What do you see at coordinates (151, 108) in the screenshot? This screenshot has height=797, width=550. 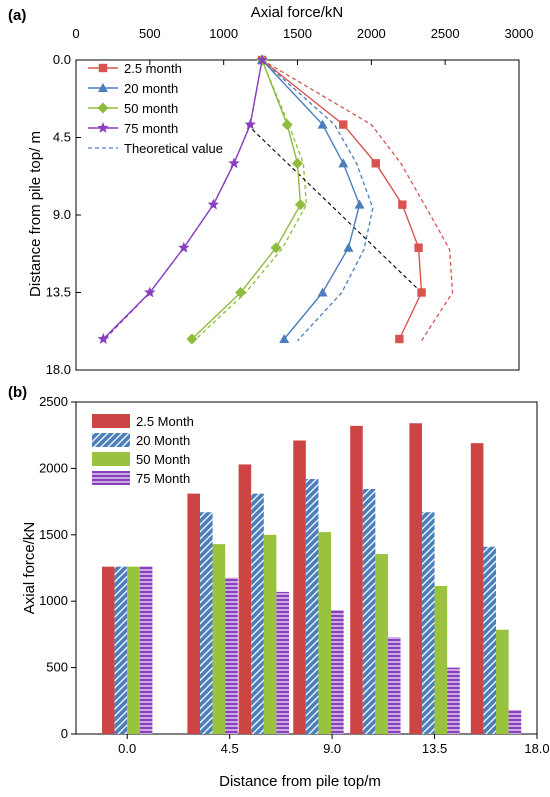 I see `chart-a-legend-label: 50 month` at bounding box center [151, 108].